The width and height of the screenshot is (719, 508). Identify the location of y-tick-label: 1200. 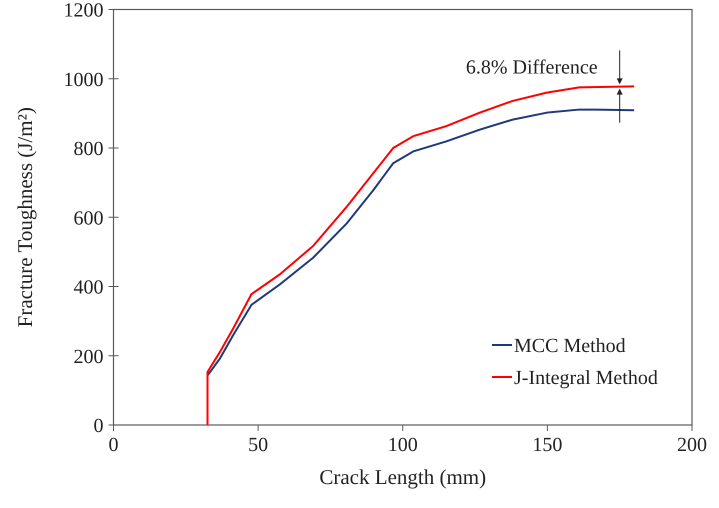
(84, 11).